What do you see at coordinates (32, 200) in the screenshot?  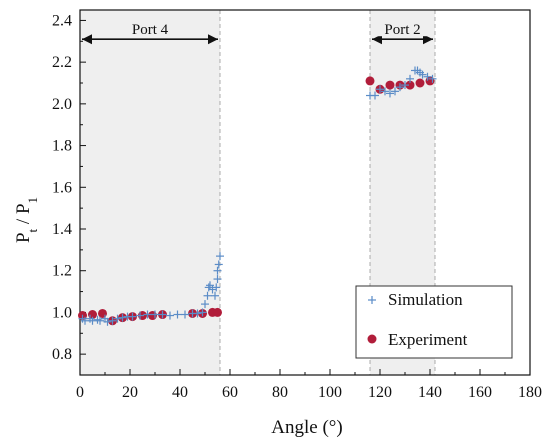 I see `y-axis-title-sub-1: 1` at bounding box center [32, 200].